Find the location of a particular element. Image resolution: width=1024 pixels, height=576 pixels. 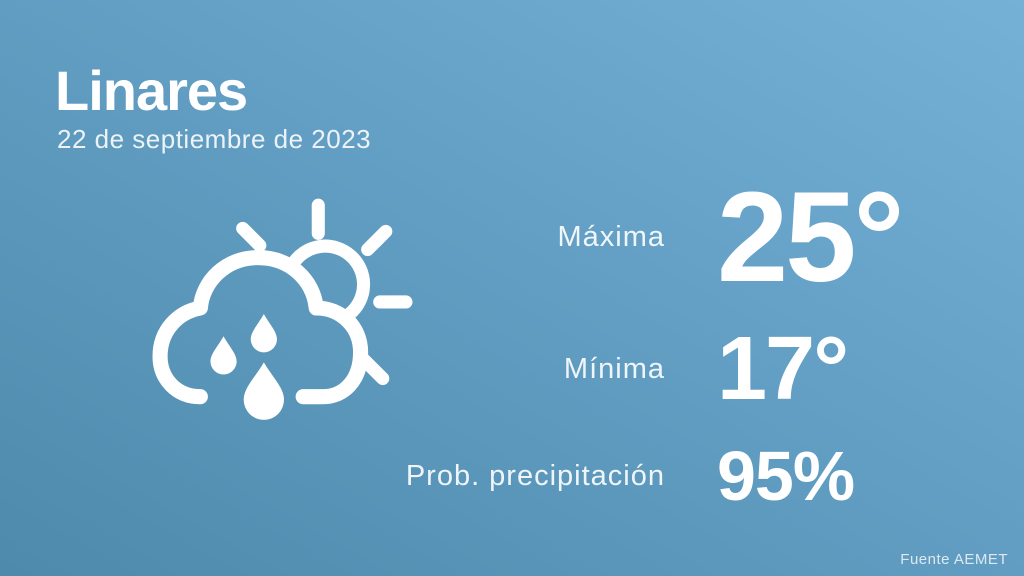

metric-row-max: Máxima 25° is located at coordinates (695, 237).